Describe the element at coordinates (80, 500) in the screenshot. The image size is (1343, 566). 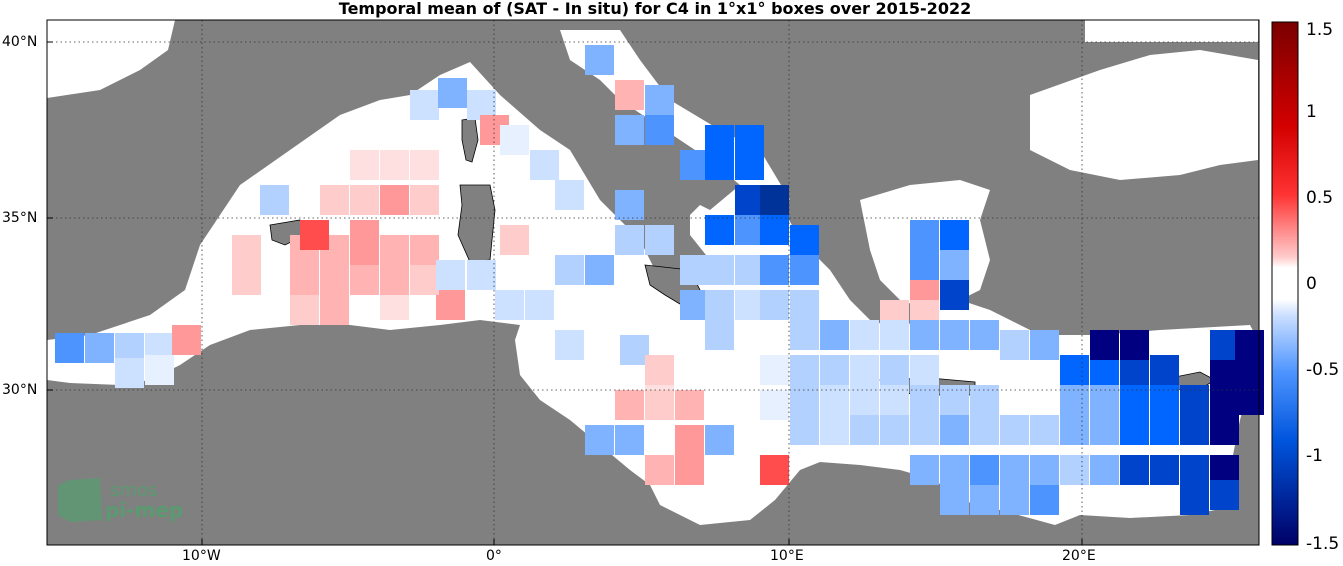
I see `smos-logo` at that location.